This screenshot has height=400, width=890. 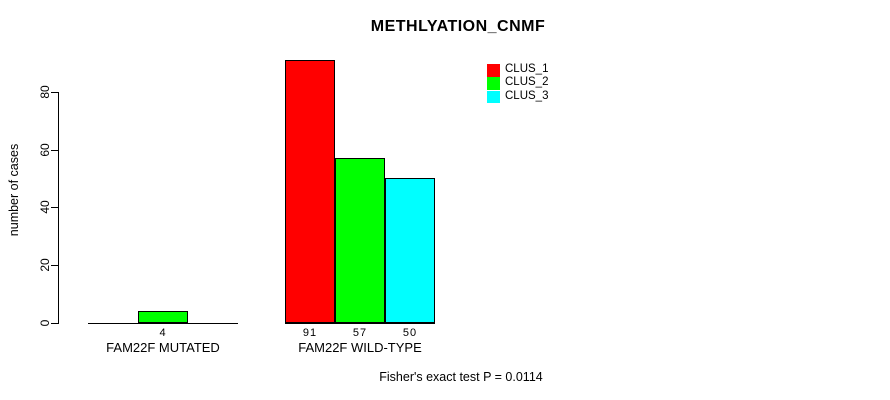 What do you see at coordinates (461, 377) in the screenshot?
I see `fisher-test-annotation: Fisher's exact test P = 0.0114` at bounding box center [461, 377].